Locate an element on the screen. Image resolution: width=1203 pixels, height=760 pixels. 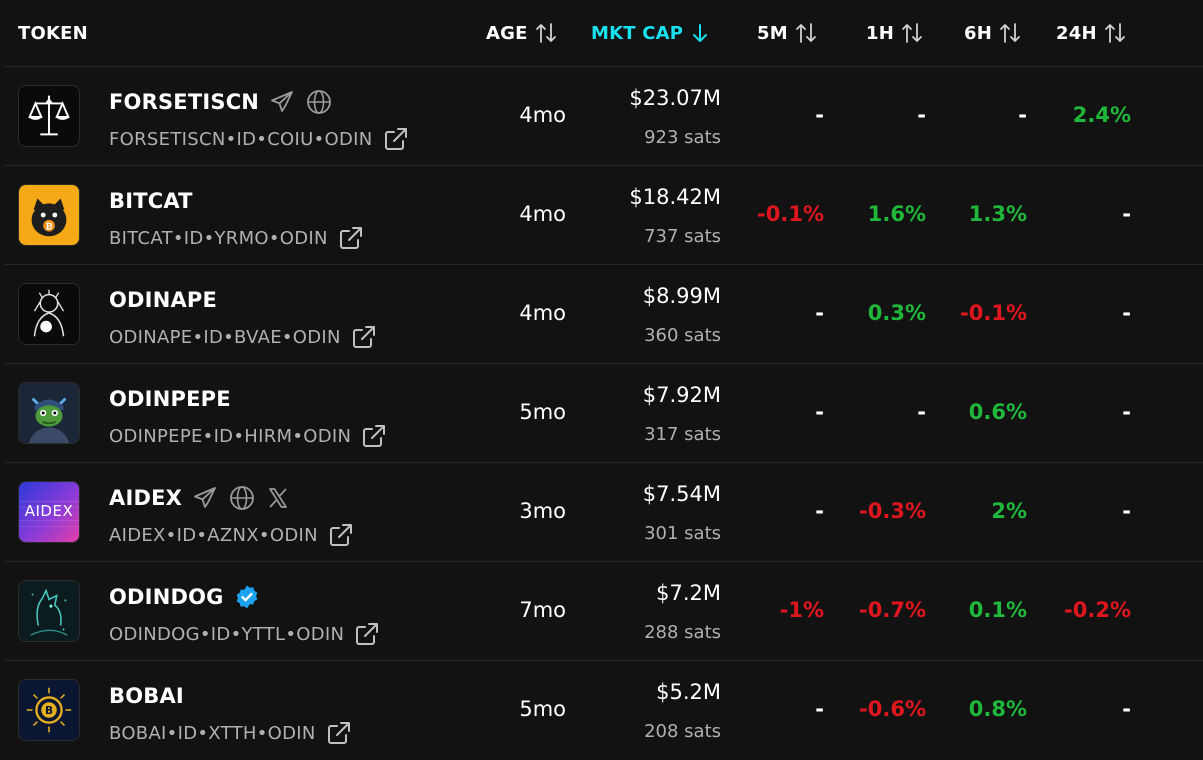
token-age: 3mo is located at coordinates (542, 511).